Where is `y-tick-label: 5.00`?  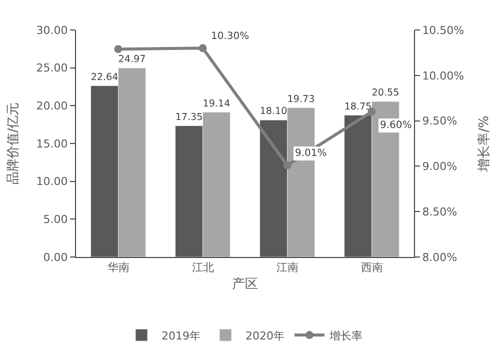 y-tick-label: 5.00 is located at coordinates (55, 219).